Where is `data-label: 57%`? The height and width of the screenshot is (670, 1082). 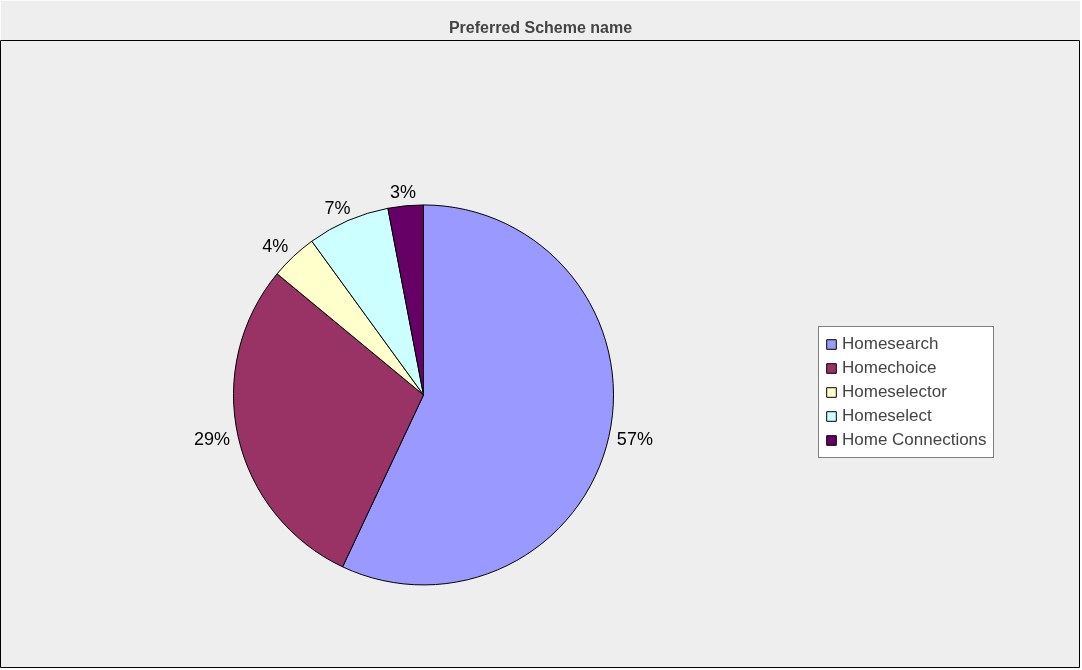
data-label: 57% is located at coordinates (634, 439).